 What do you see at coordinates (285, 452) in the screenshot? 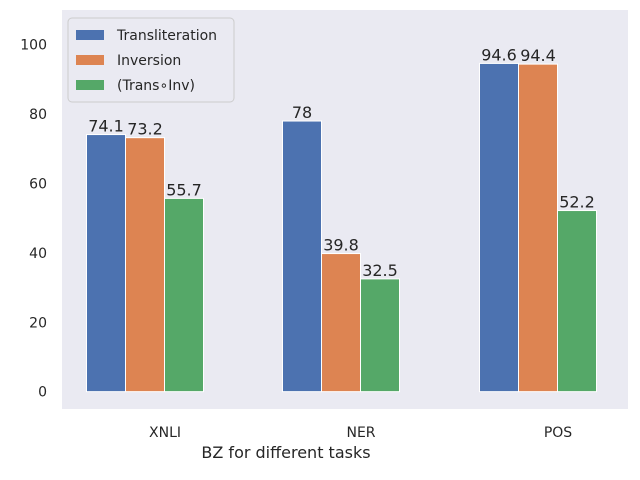
I see `x-axis-label: BZ for different tasks` at bounding box center [285, 452].